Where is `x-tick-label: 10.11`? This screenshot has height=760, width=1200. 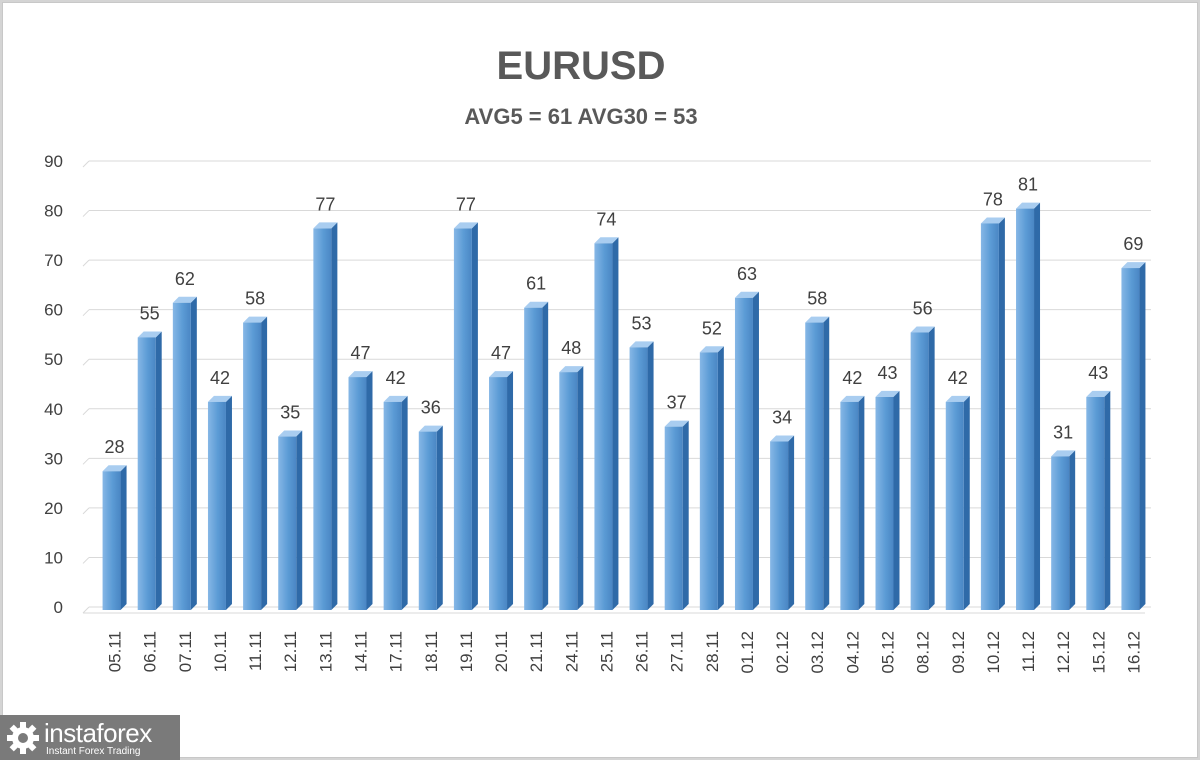 x-tick-label: 10.11 is located at coordinates (220, 651).